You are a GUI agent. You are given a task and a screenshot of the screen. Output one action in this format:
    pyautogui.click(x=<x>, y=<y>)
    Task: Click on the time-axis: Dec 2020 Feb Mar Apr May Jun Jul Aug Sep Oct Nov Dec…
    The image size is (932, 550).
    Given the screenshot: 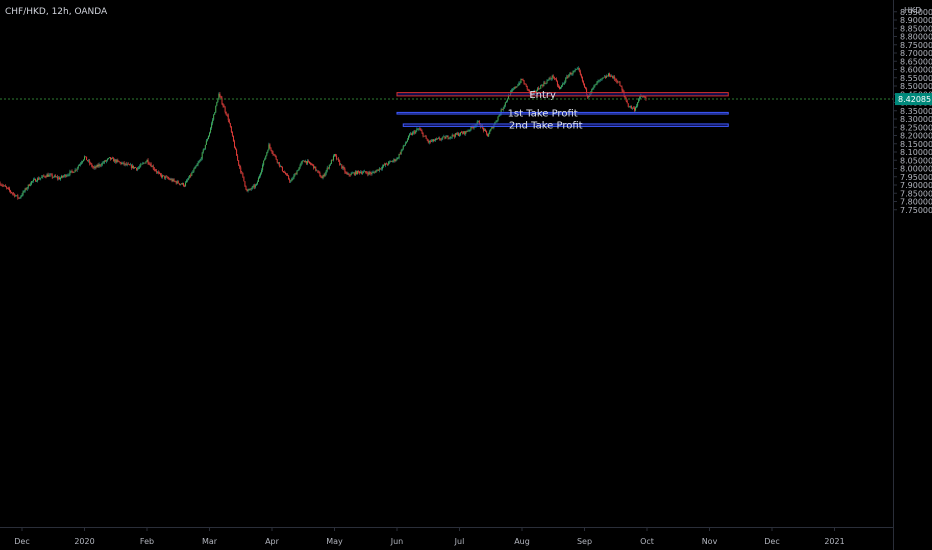 What is the action you would take?
    pyautogui.click(x=429, y=536)
    